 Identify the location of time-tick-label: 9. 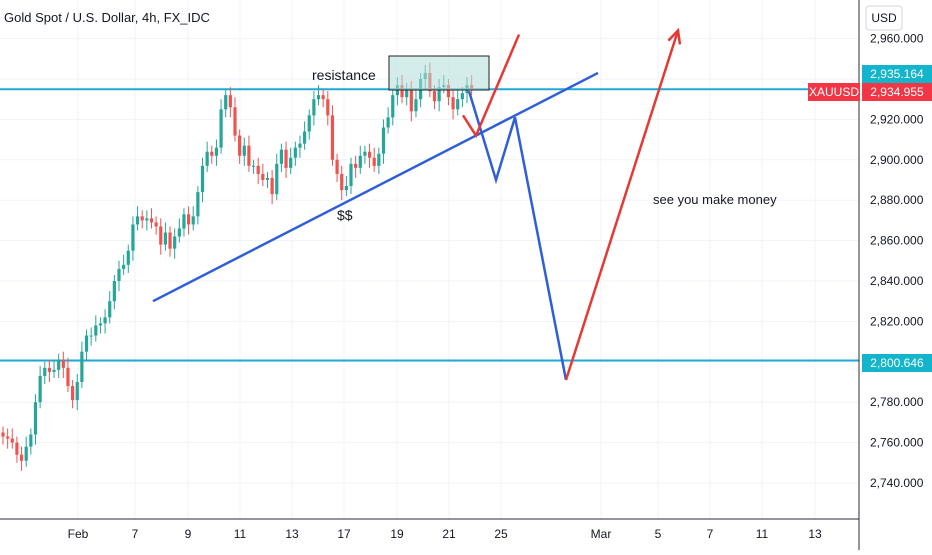
(188, 534).